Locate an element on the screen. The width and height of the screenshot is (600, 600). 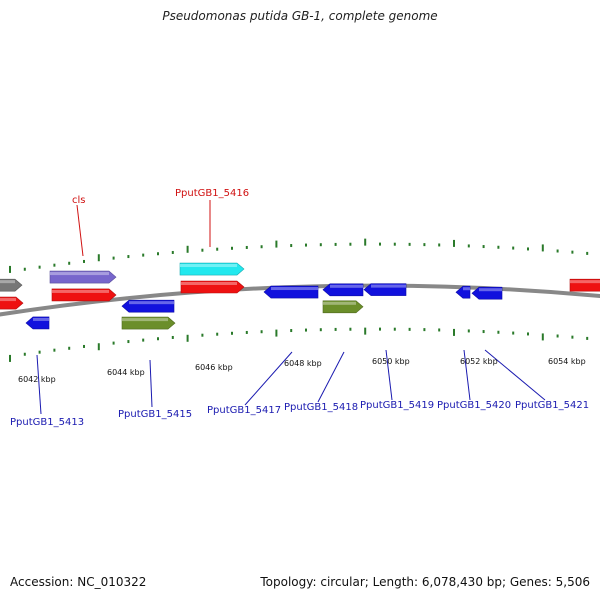
cds-5420b-arrow-highlight is located at coordinates (490, 290).